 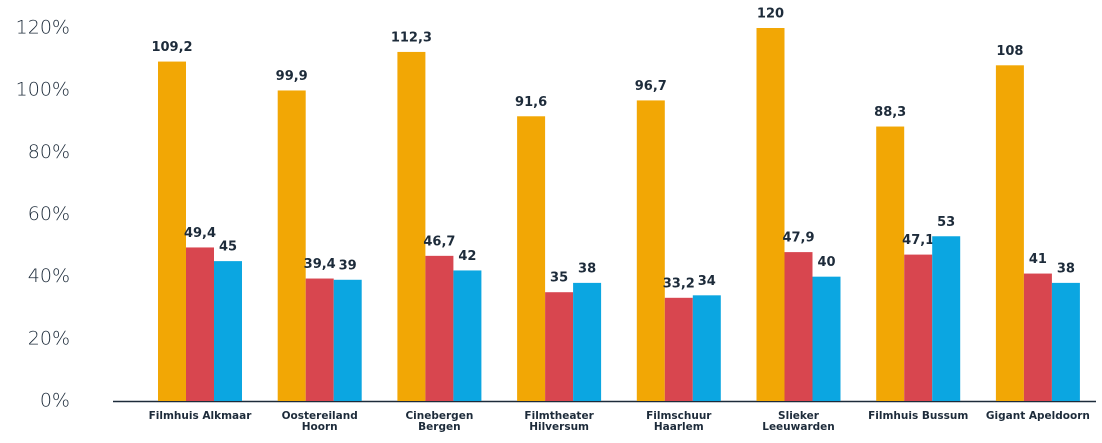 I want to click on data-label: 39,4, so click(x=320, y=264).